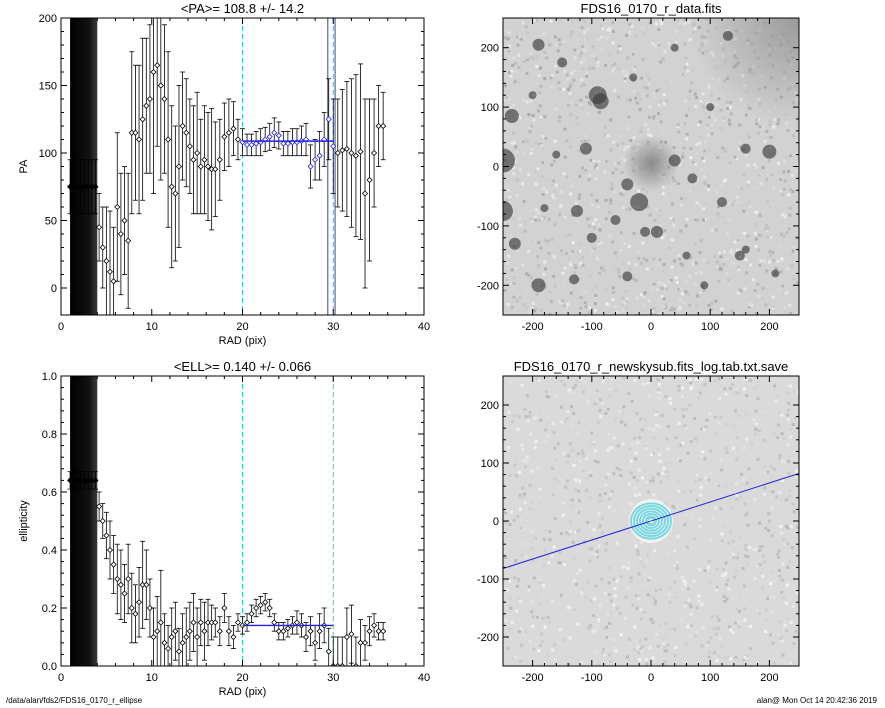 This screenshot has width=885, height=708. Describe the element at coordinates (242, 678) in the screenshot. I see `x-tick-label: 20` at that location.